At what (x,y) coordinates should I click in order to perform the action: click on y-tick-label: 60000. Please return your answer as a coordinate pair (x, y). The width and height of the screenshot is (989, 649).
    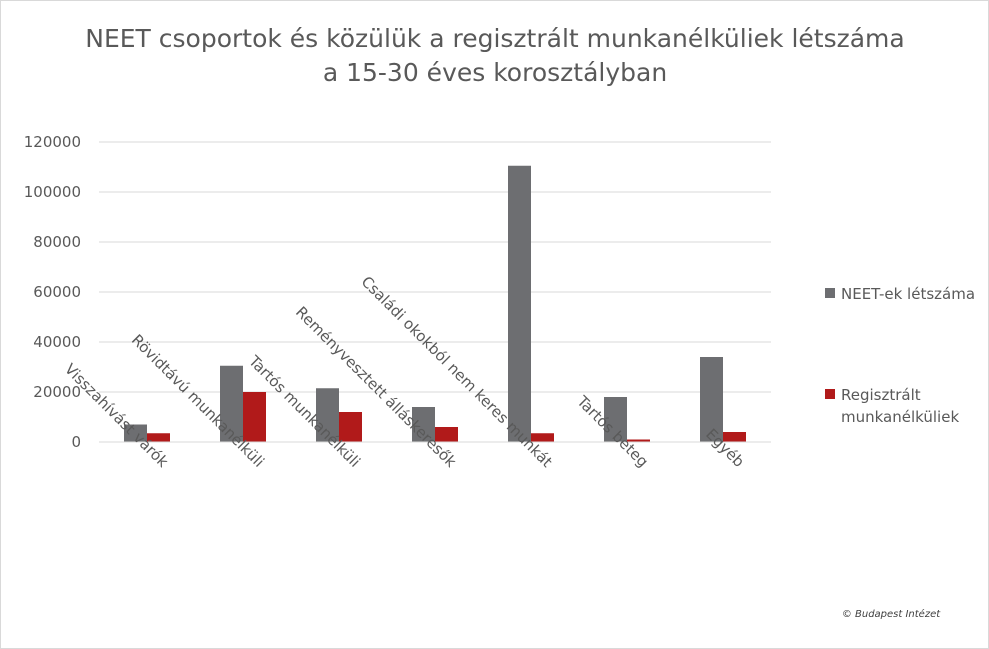
    Looking at the image, I should click on (57, 292).